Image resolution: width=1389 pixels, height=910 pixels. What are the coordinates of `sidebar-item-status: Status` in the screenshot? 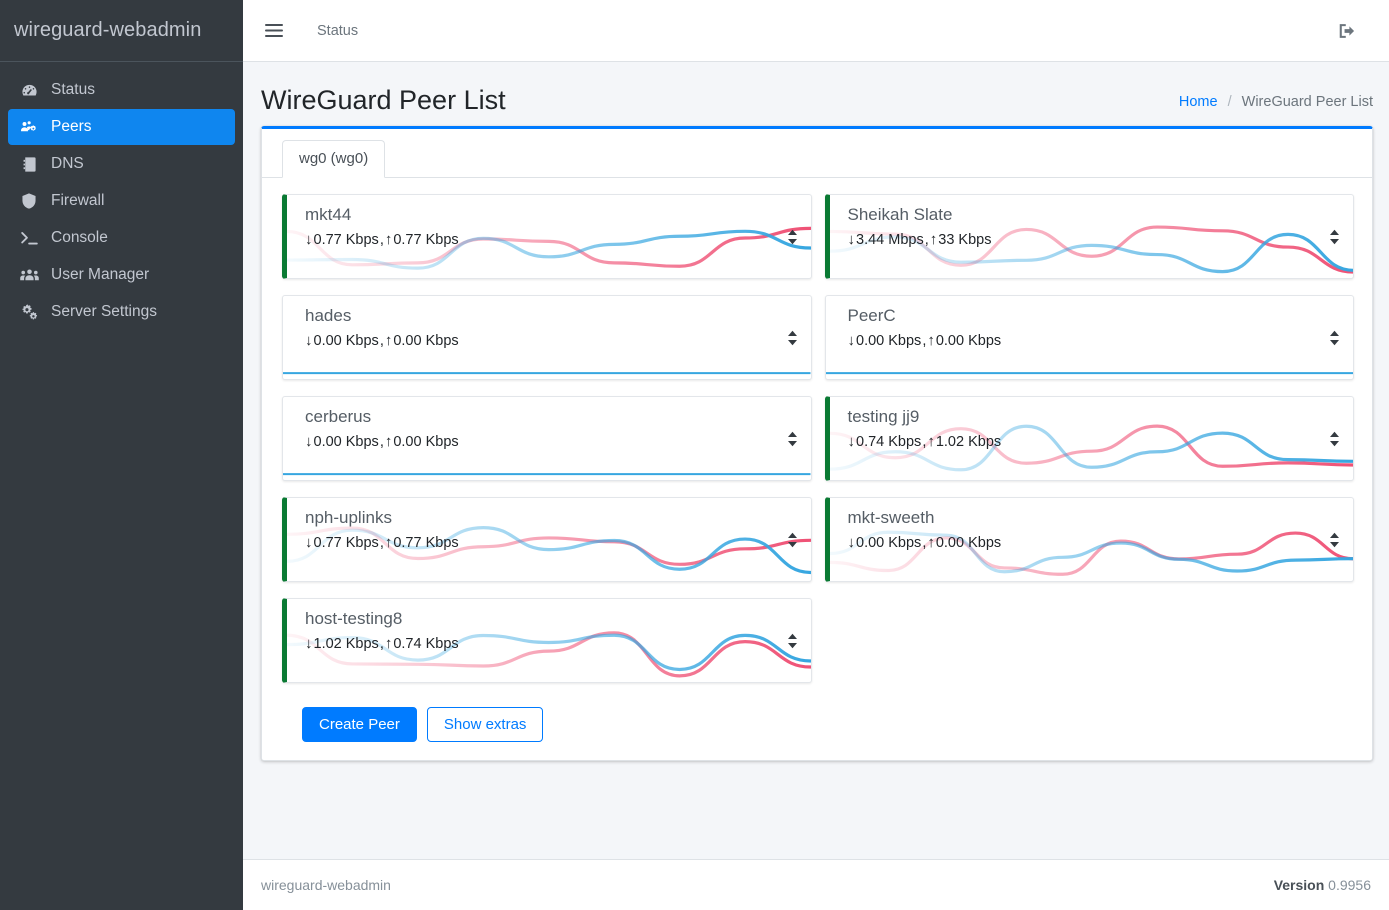 It's located at (121, 90).